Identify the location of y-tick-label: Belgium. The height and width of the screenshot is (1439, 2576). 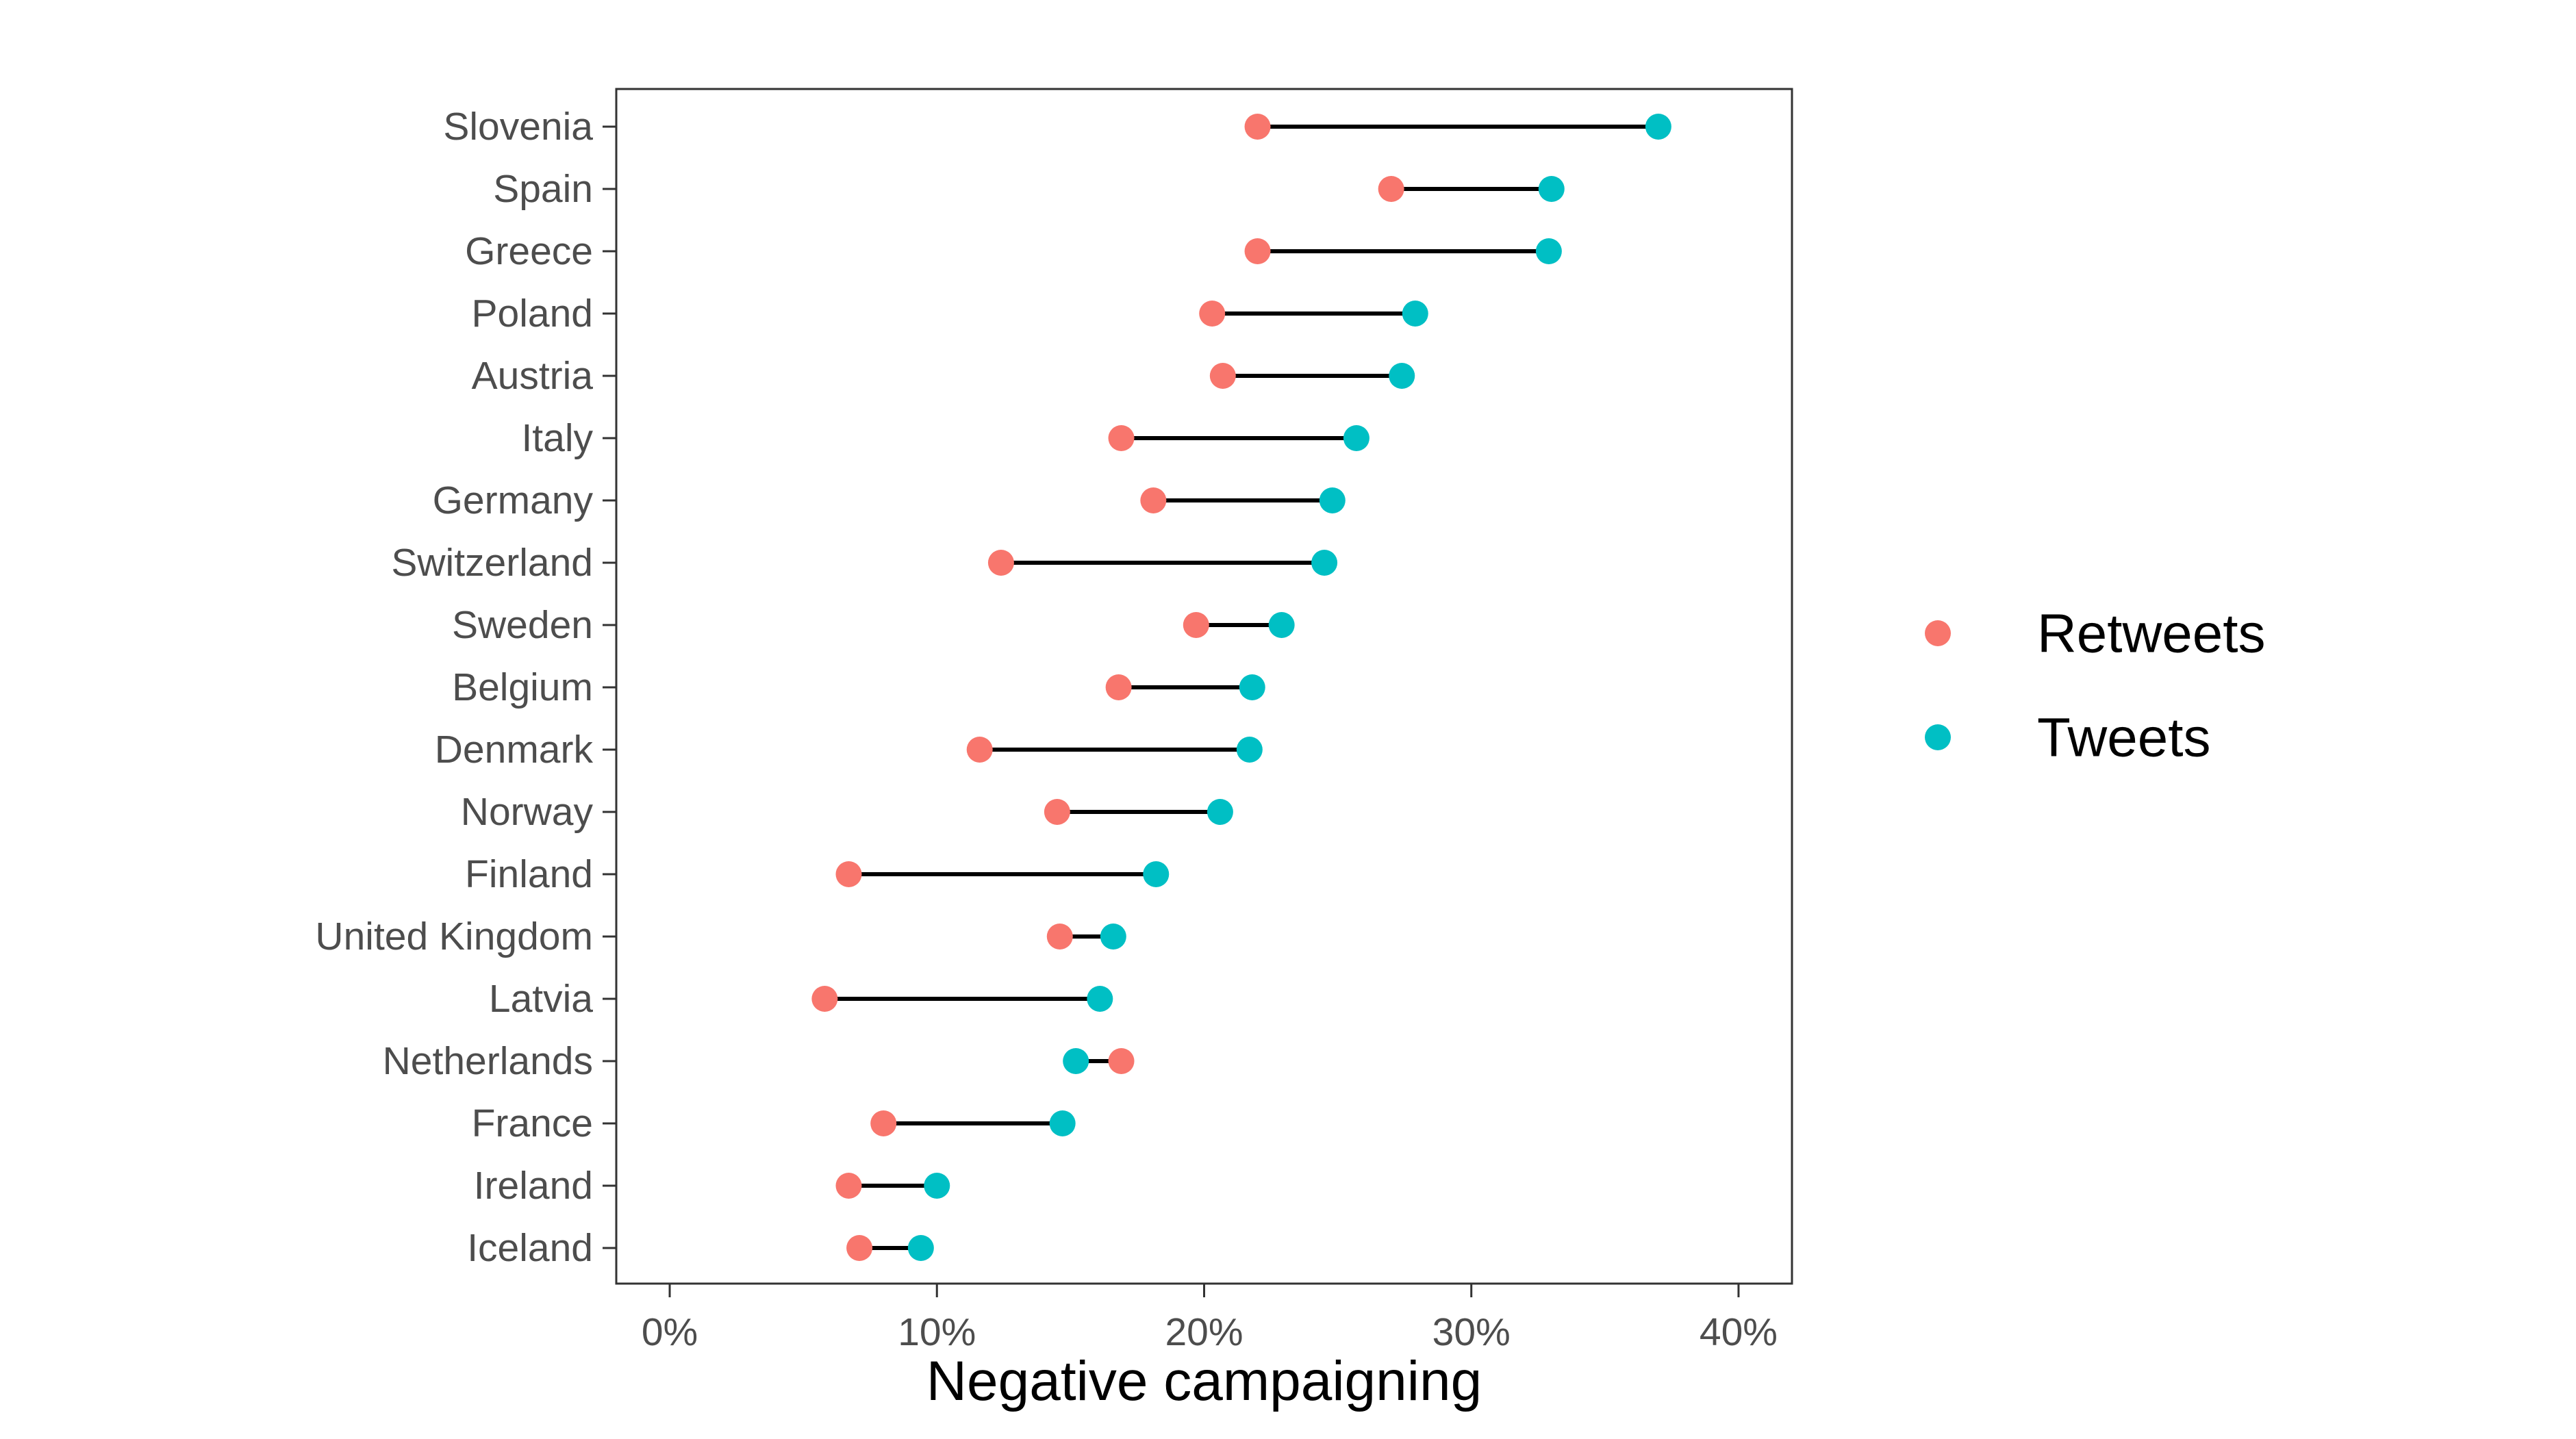
(522, 687).